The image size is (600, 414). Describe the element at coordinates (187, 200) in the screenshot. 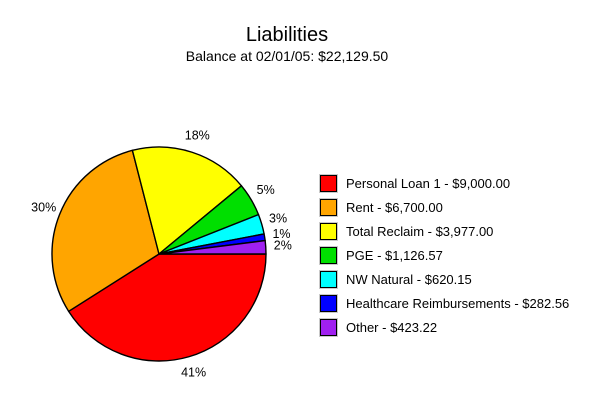

I see `pie-slice-total-reclaim` at that location.